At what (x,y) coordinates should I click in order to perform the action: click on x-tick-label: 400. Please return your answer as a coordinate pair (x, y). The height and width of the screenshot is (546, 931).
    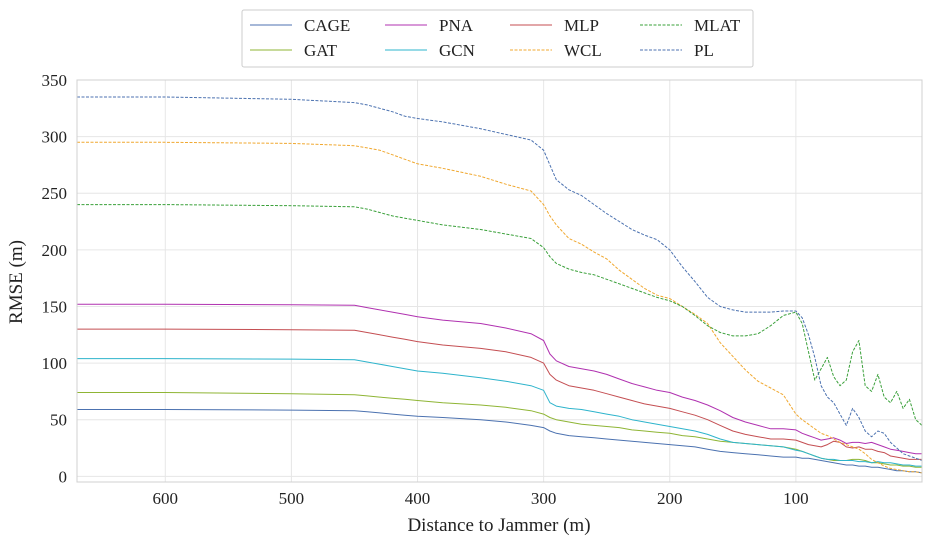
    Looking at the image, I should click on (418, 498).